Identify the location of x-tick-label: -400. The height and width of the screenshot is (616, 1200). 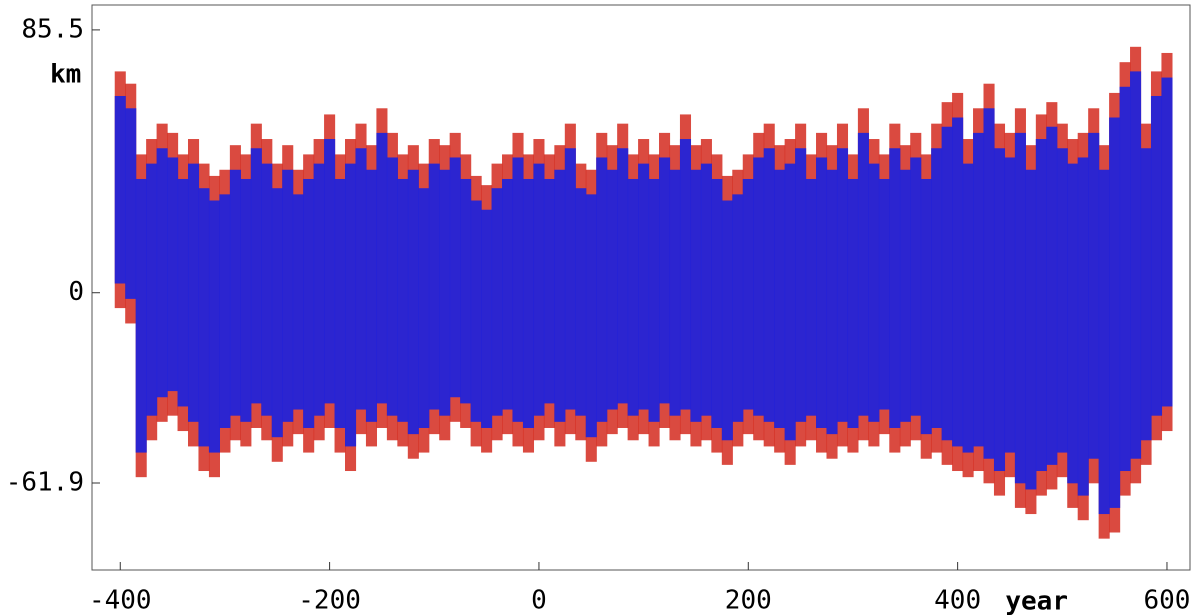
(120, 601).